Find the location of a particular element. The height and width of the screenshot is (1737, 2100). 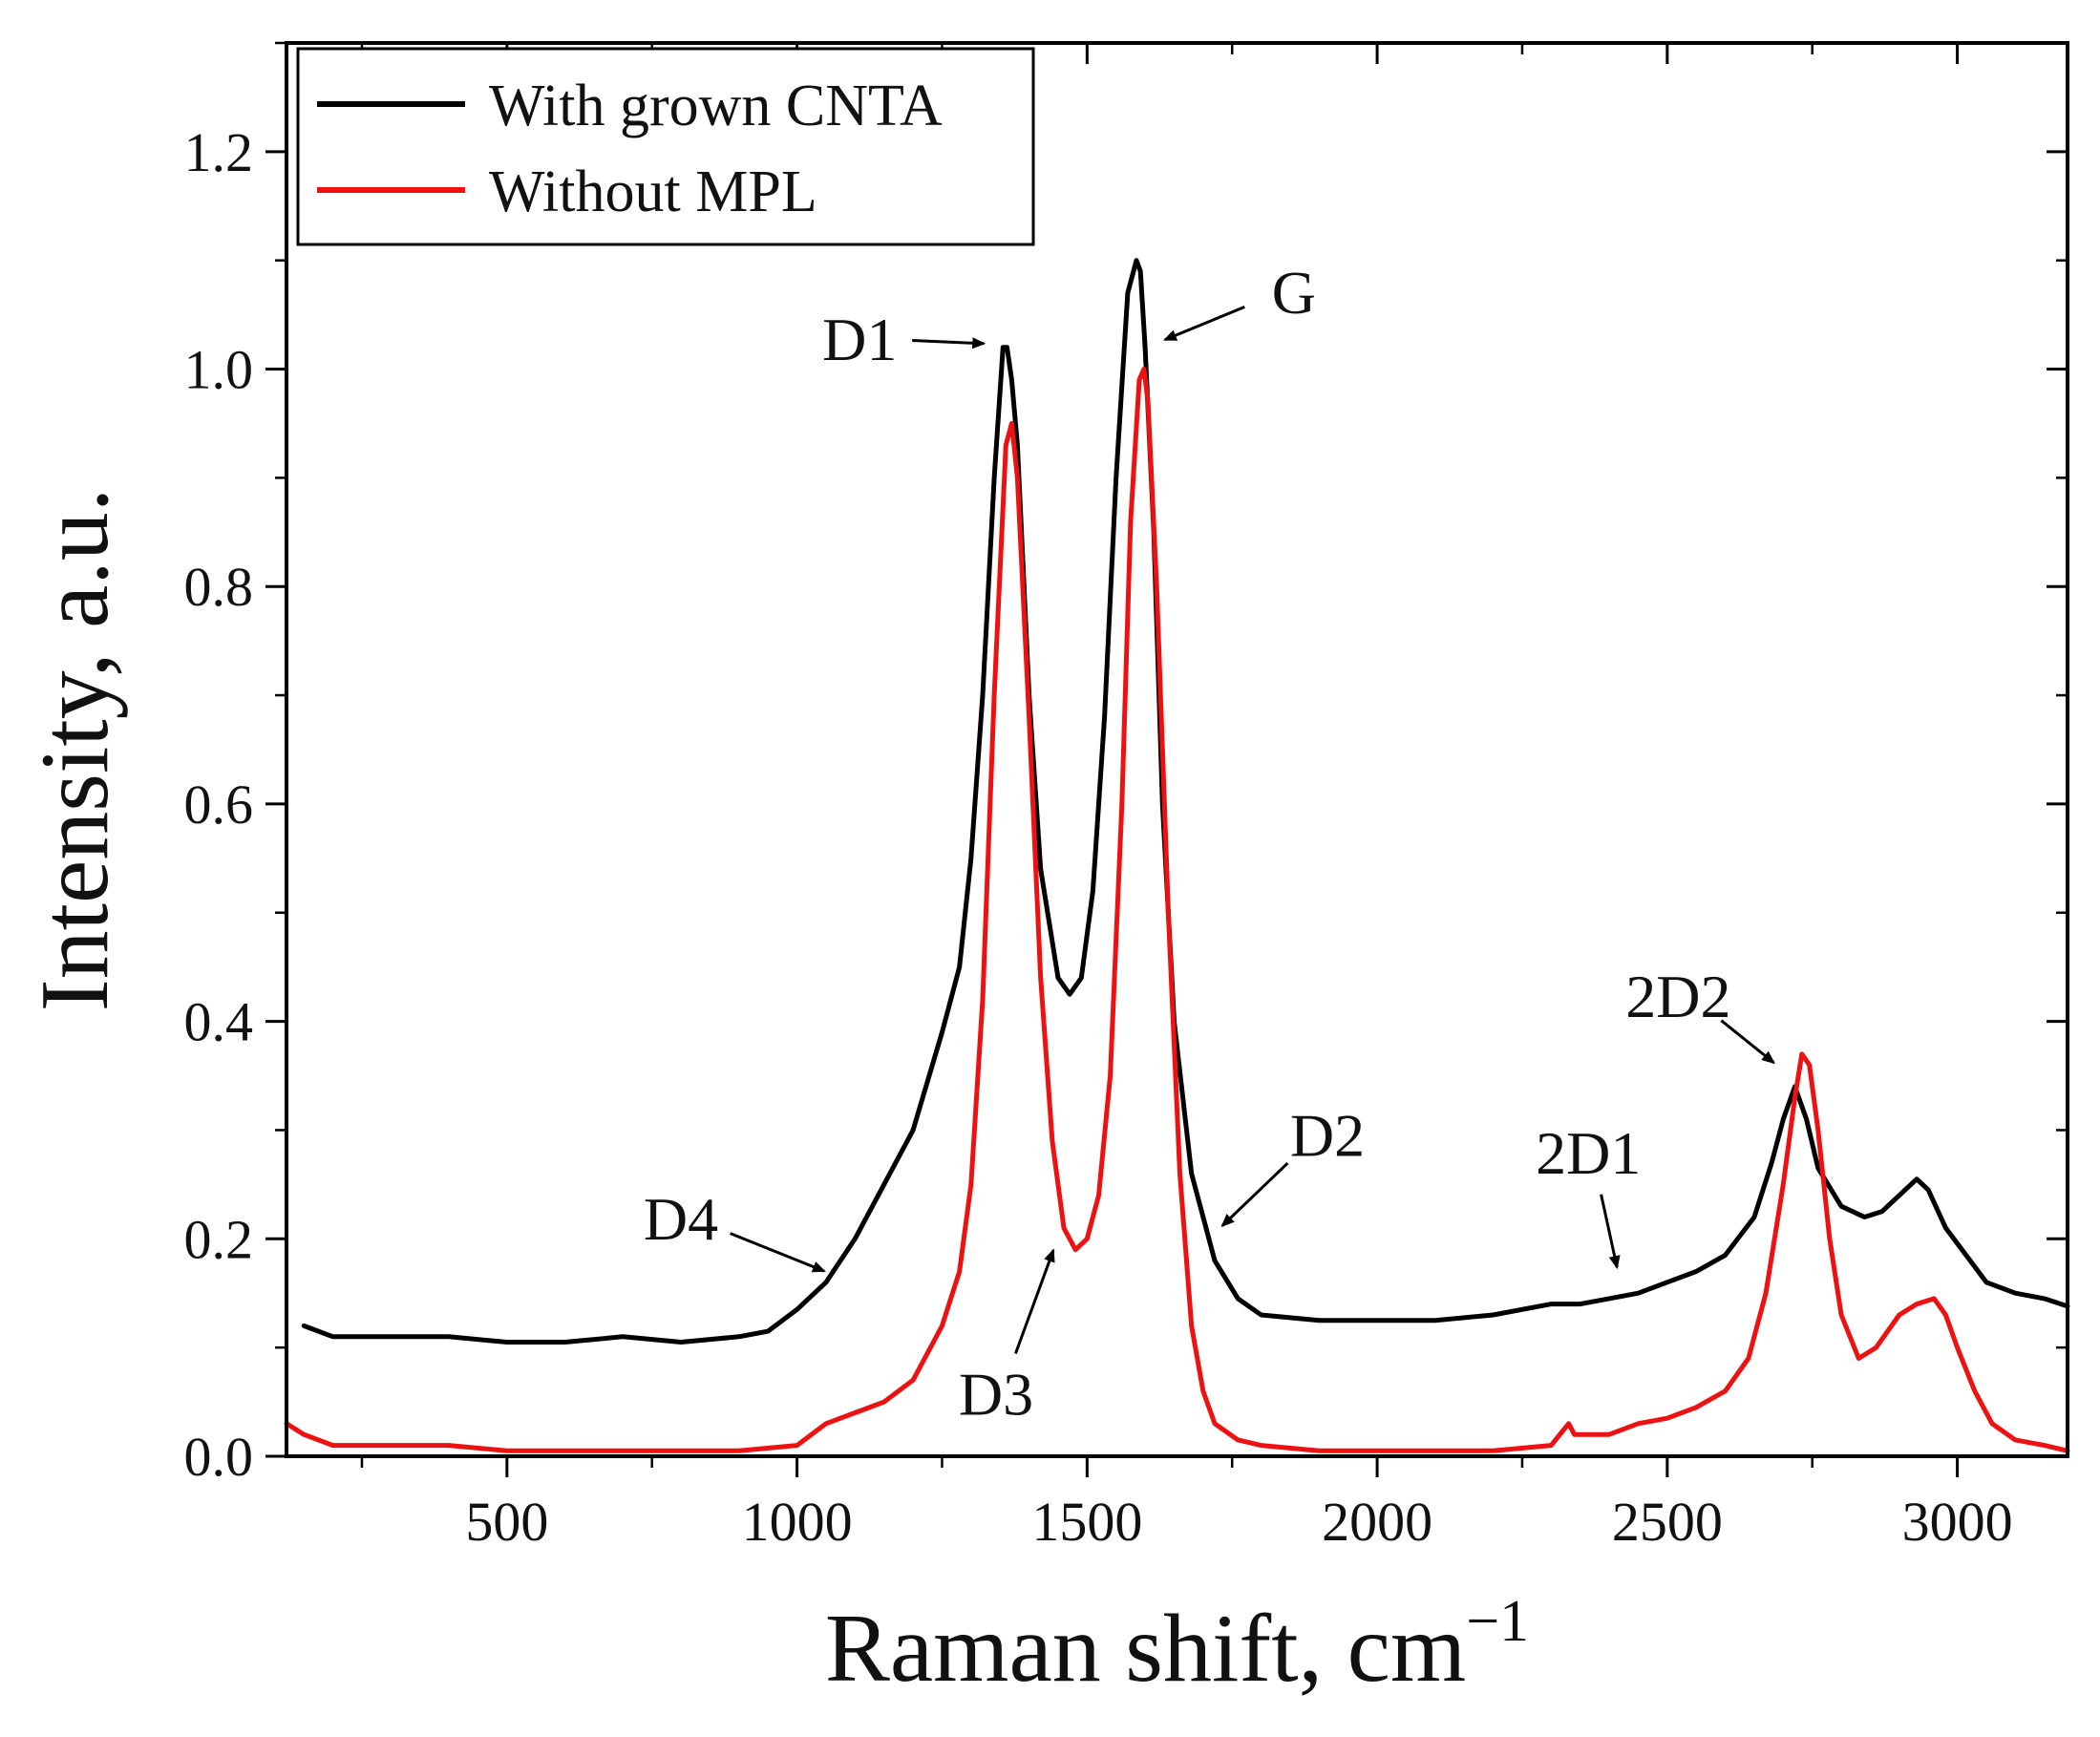

annotation-g: G is located at coordinates (1294, 293).